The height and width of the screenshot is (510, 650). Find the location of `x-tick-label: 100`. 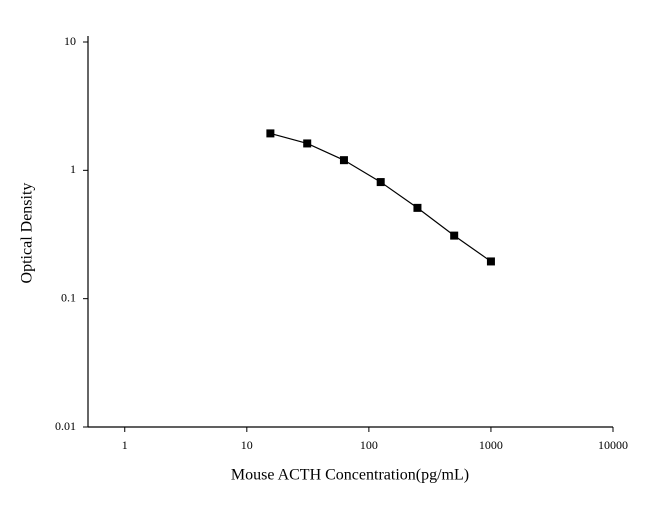

x-tick-label: 100 is located at coordinates (369, 445).